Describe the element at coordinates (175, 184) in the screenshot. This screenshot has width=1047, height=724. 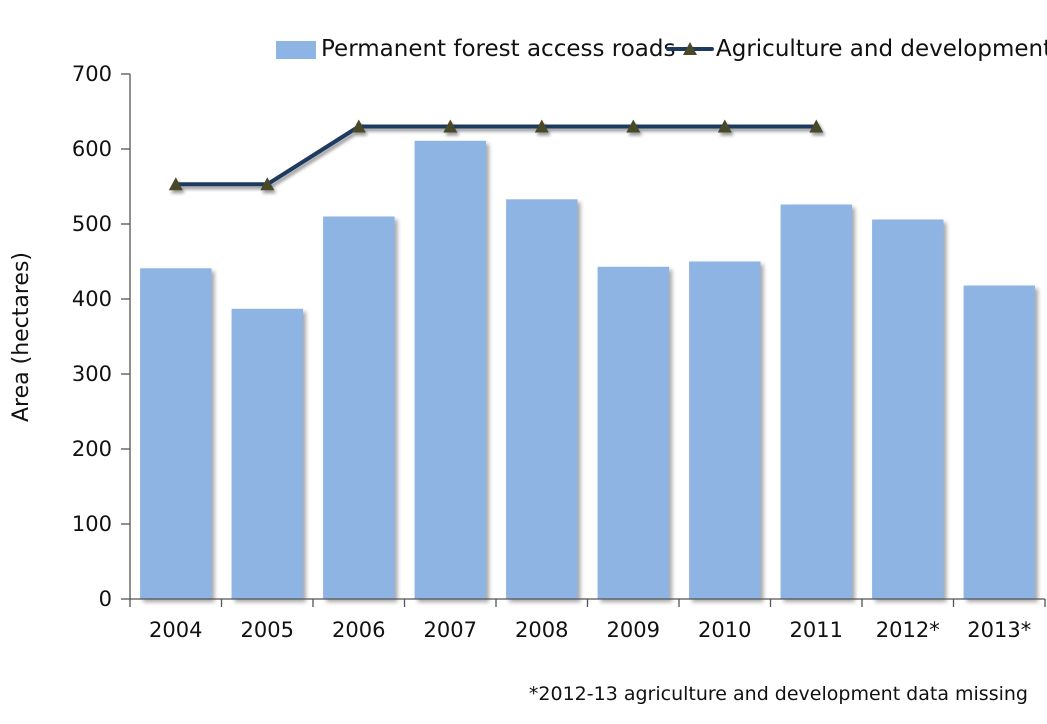
I see `line-marker-2004` at that location.